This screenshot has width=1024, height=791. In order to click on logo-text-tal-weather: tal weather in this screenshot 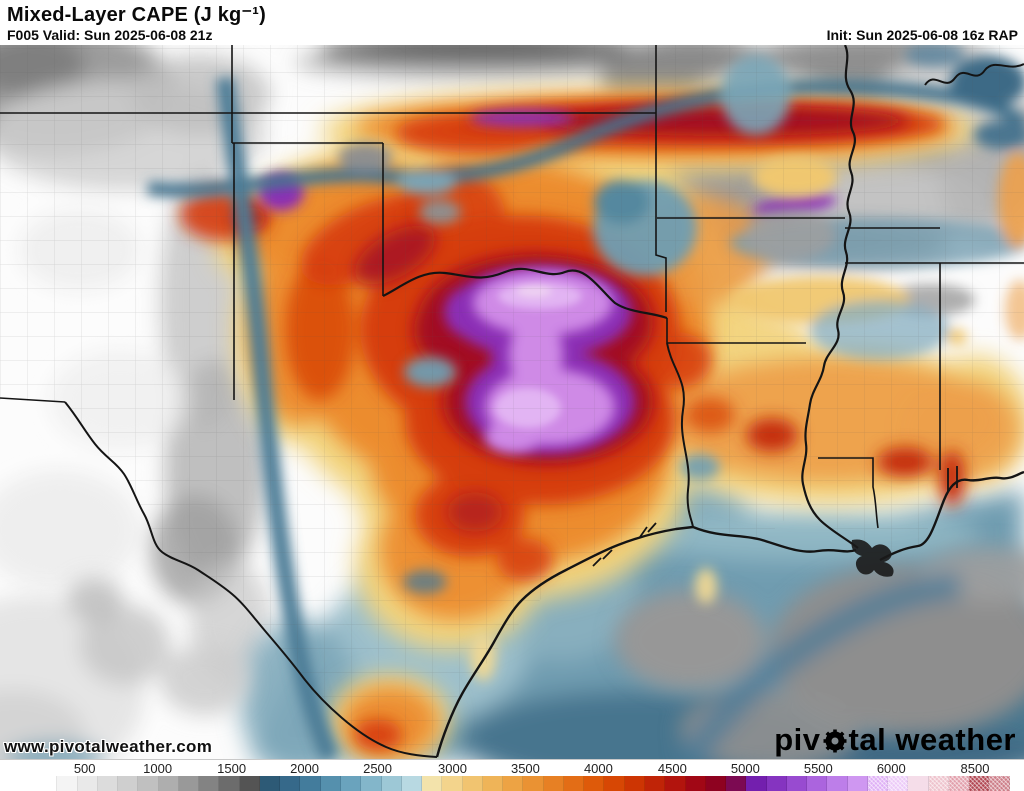, I will do `click(932, 739)`.